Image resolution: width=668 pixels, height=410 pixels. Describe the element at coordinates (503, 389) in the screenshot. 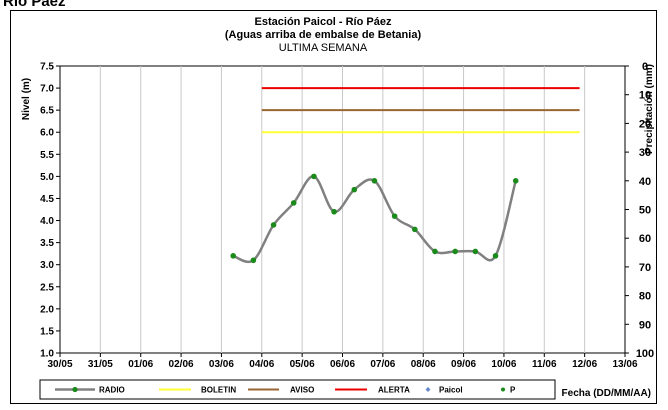

I see `legend-swatch-p` at that location.